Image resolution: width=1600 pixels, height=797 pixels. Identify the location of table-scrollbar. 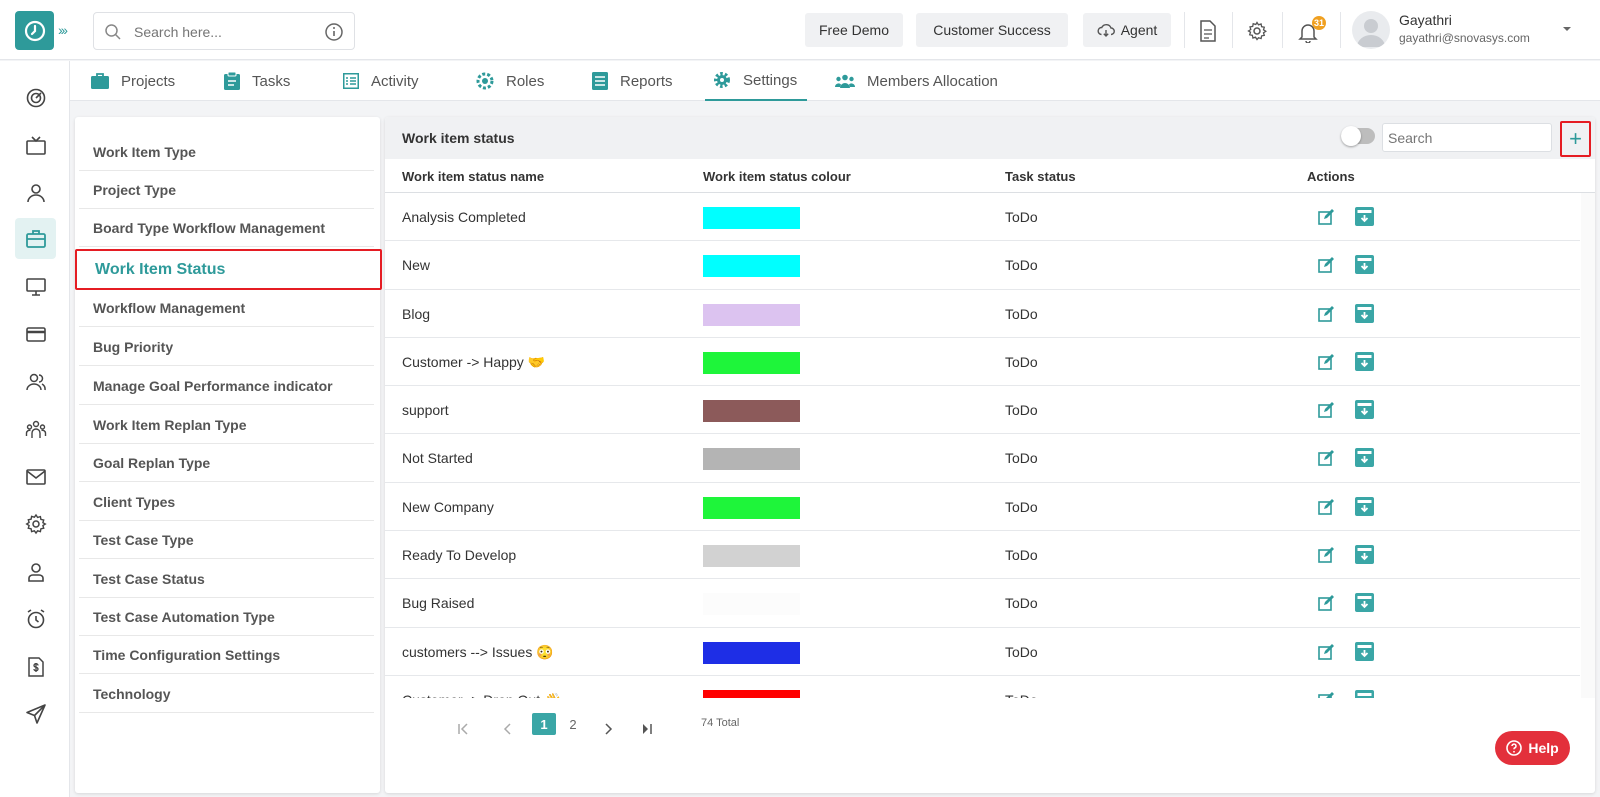
(1588, 445).